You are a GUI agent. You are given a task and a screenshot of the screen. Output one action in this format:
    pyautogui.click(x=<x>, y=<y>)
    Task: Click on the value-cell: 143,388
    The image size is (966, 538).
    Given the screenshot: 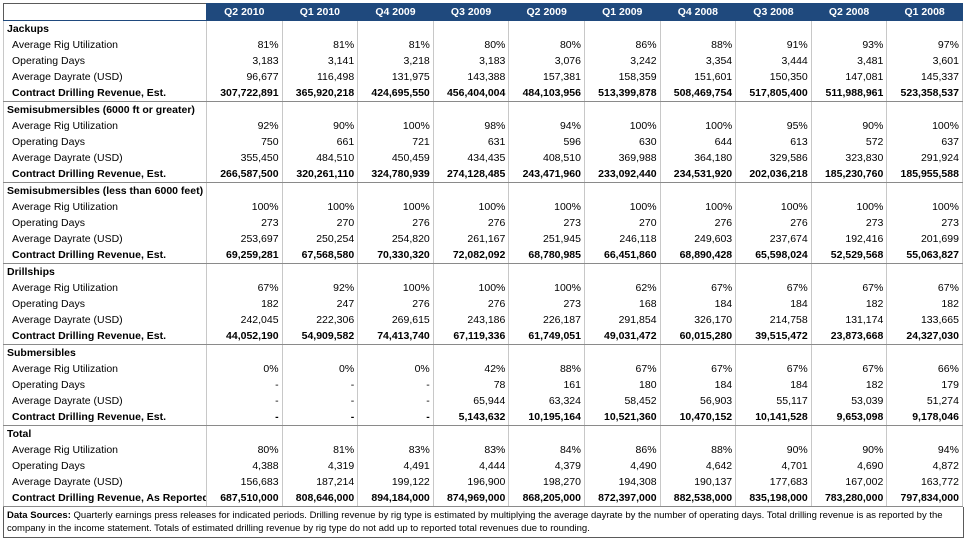 What is the action you would take?
    pyautogui.click(x=471, y=77)
    